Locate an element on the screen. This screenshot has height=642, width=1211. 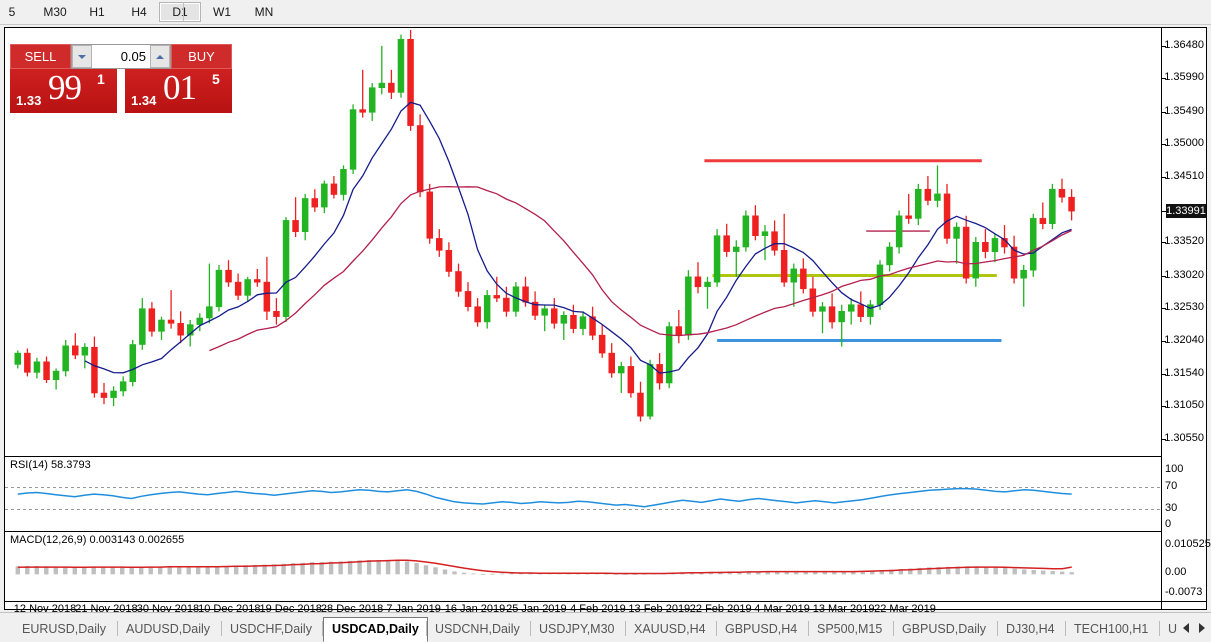
sell-button: SELL is located at coordinates (40, 56).